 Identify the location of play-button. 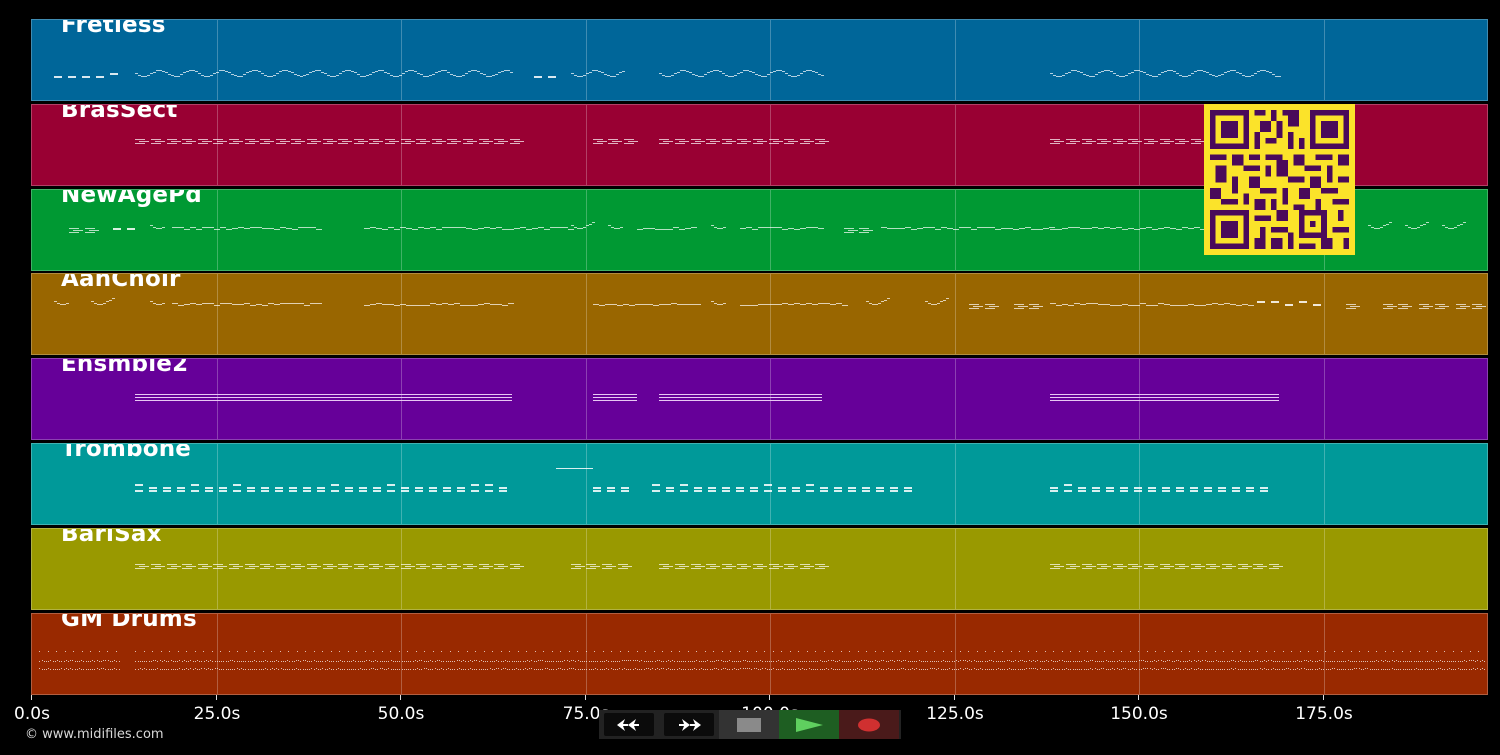
(809, 724).